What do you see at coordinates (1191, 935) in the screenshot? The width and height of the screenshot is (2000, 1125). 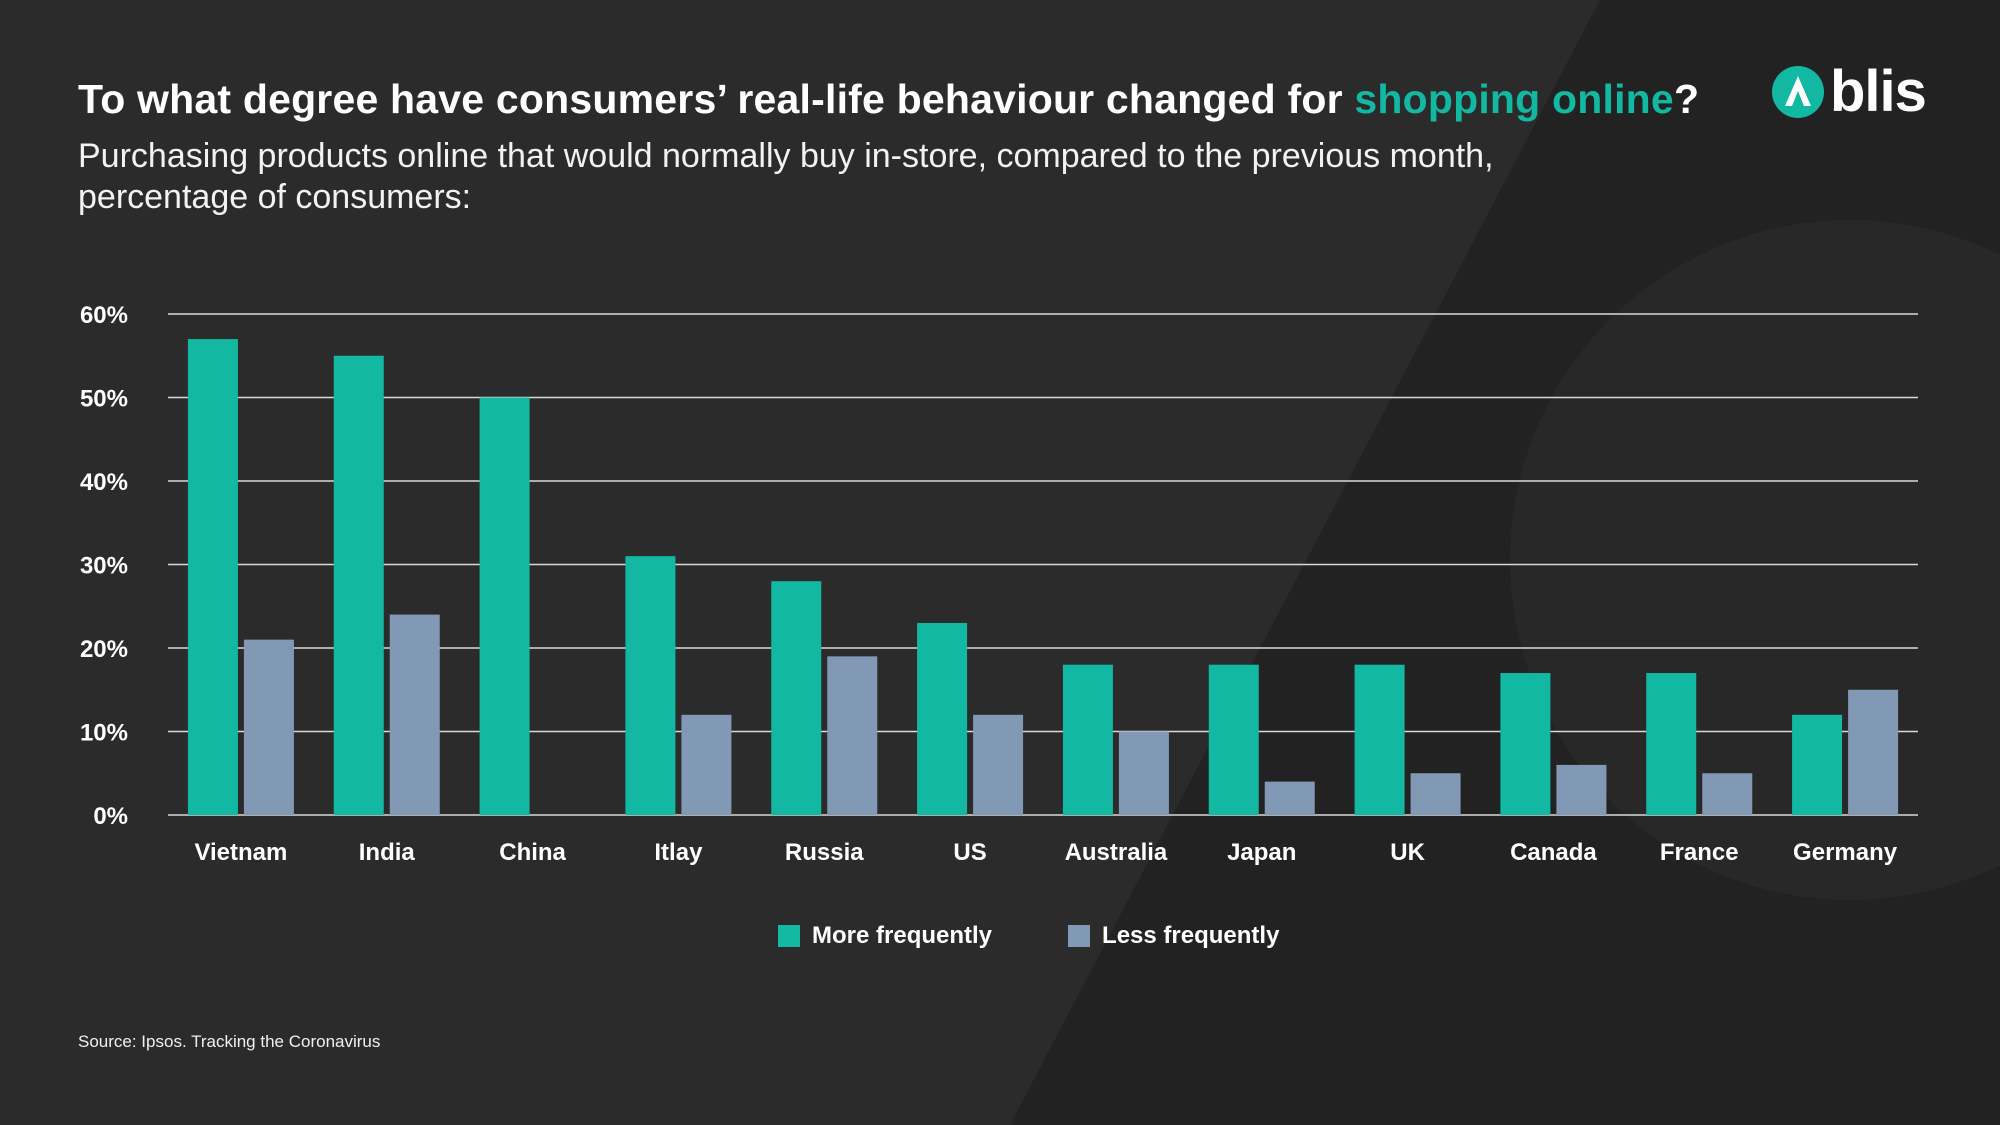 I see `legend-label-less: Less frequently` at bounding box center [1191, 935].